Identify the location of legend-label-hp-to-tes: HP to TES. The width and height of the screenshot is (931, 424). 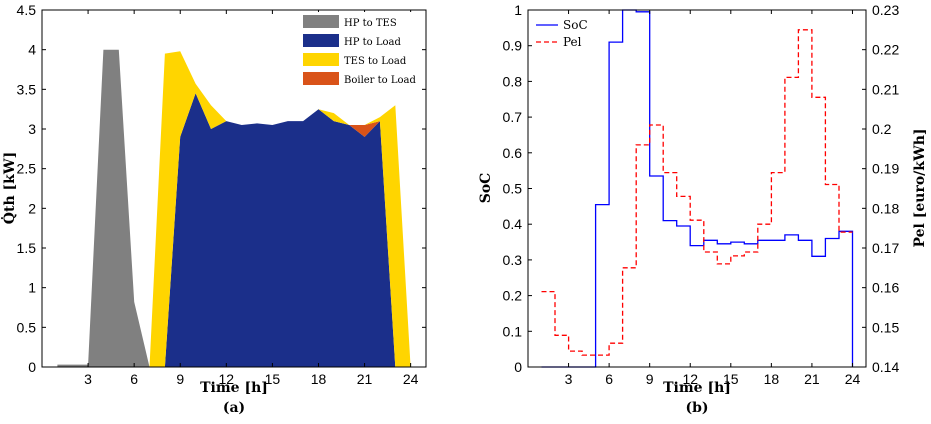
(370, 23).